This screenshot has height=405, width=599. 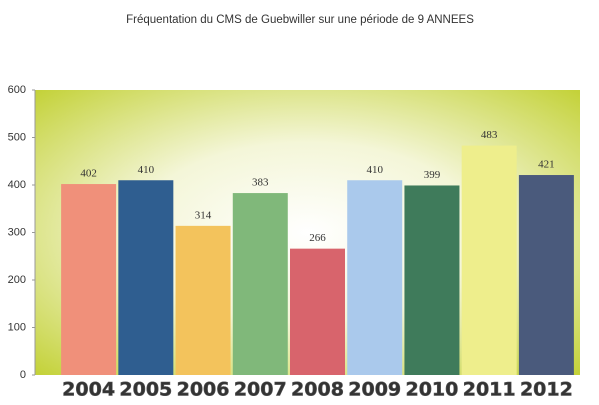 I want to click on x-tick-label: 2012, so click(x=546, y=390).